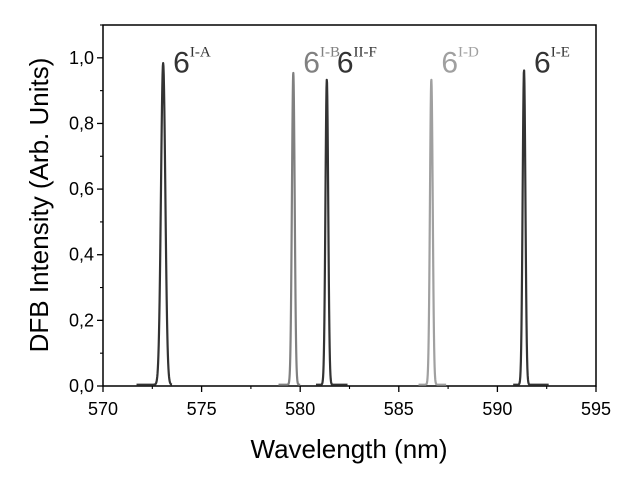 Image resolution: width=636 pixels, height=481 pixels. What do you see at coordinates (432, 232) in the screenshot?
I see `series-line-i-d` at bounding box center [432, 232].